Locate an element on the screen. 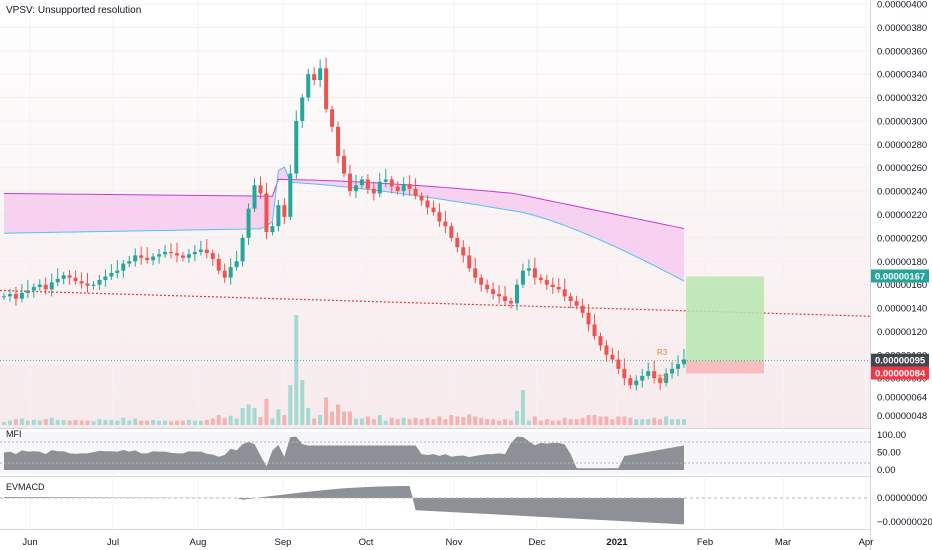 Image resolution: width=932 pixels, height=550 pixels. price-tick-label: 0.00000380 is located at coordinates (902, 28).